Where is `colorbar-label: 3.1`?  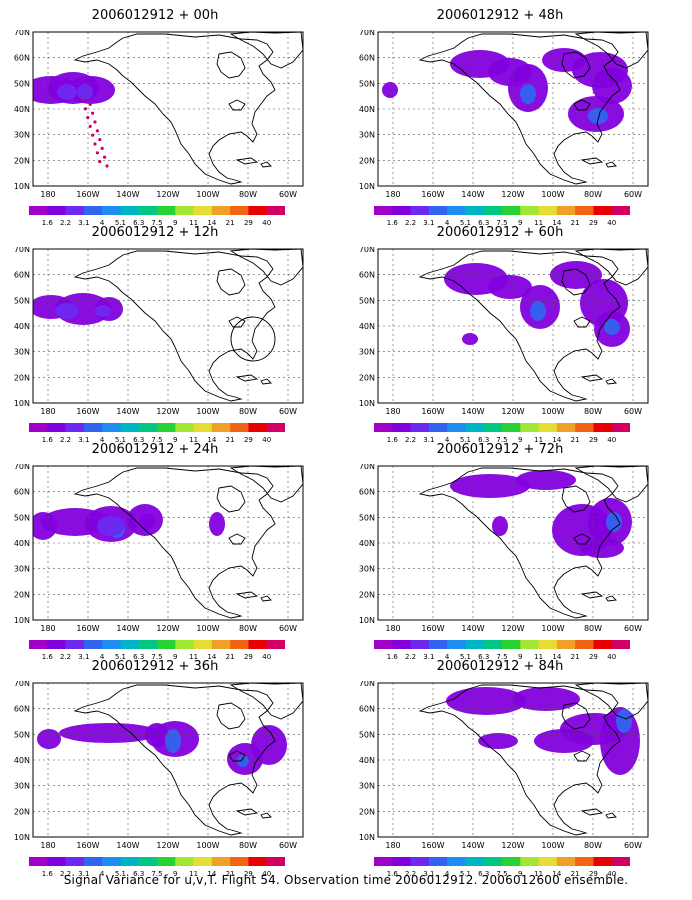
colorbar-label: 3.1 is located at coordinates (83, 874).